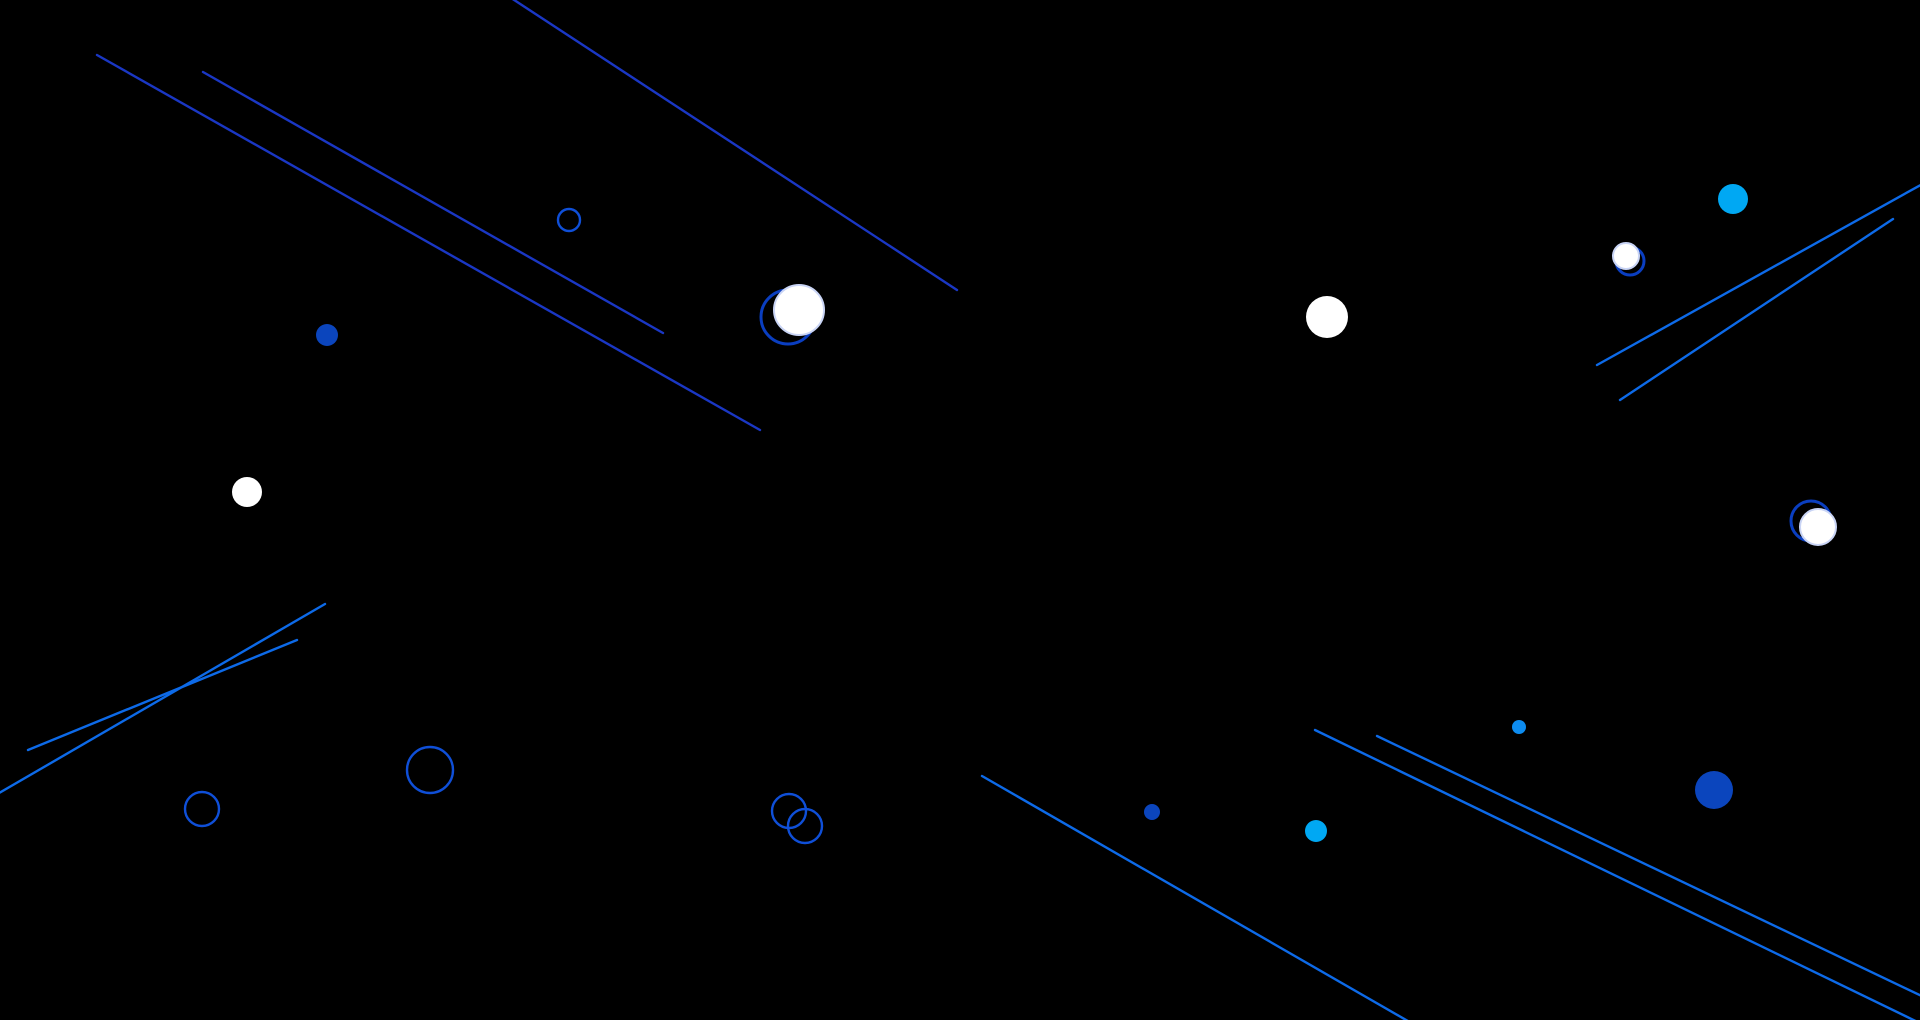  What do you see at coordinates (1519, 727) in the screenshot?
I see `tiny-cyan-dot-right` at bounding box center [1519, 727].